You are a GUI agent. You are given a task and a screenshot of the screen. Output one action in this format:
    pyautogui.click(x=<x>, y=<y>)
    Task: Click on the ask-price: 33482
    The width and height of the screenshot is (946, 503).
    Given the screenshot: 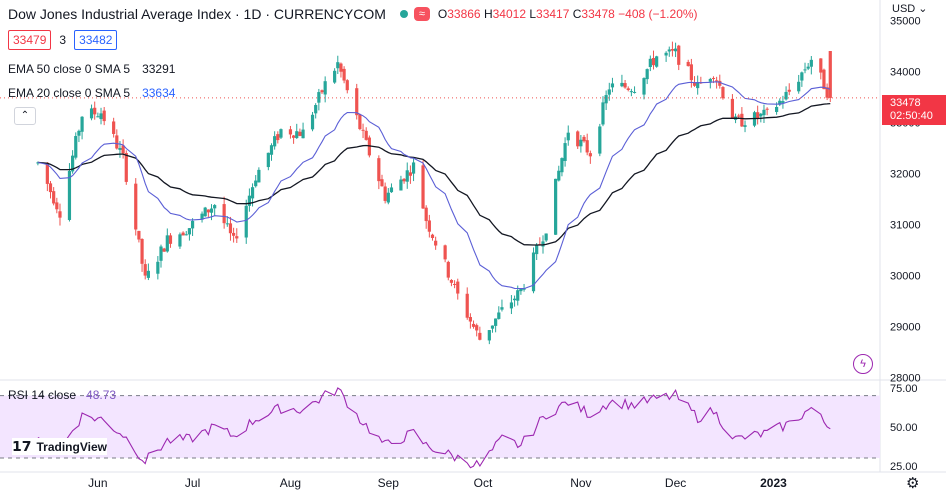 What is the action you would take?
    pyautogui.click(x=96, y=40)
    